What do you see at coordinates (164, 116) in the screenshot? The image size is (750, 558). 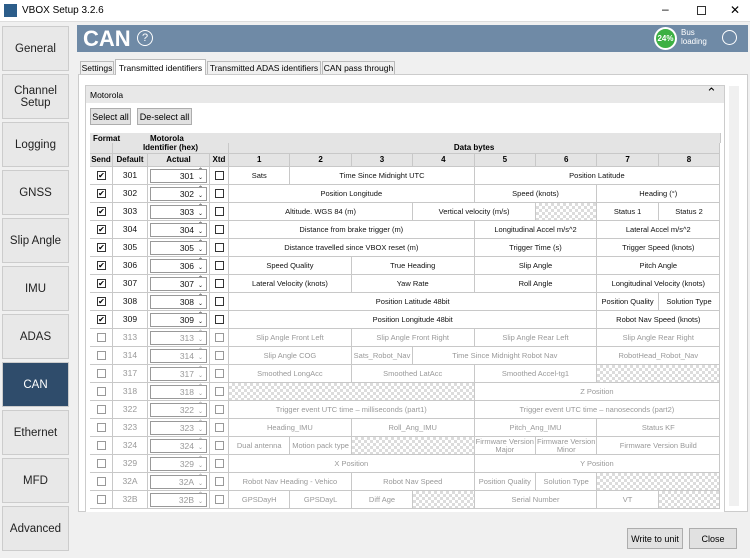 I see `panel-button: De-select all` at bounding box center [164, 116].